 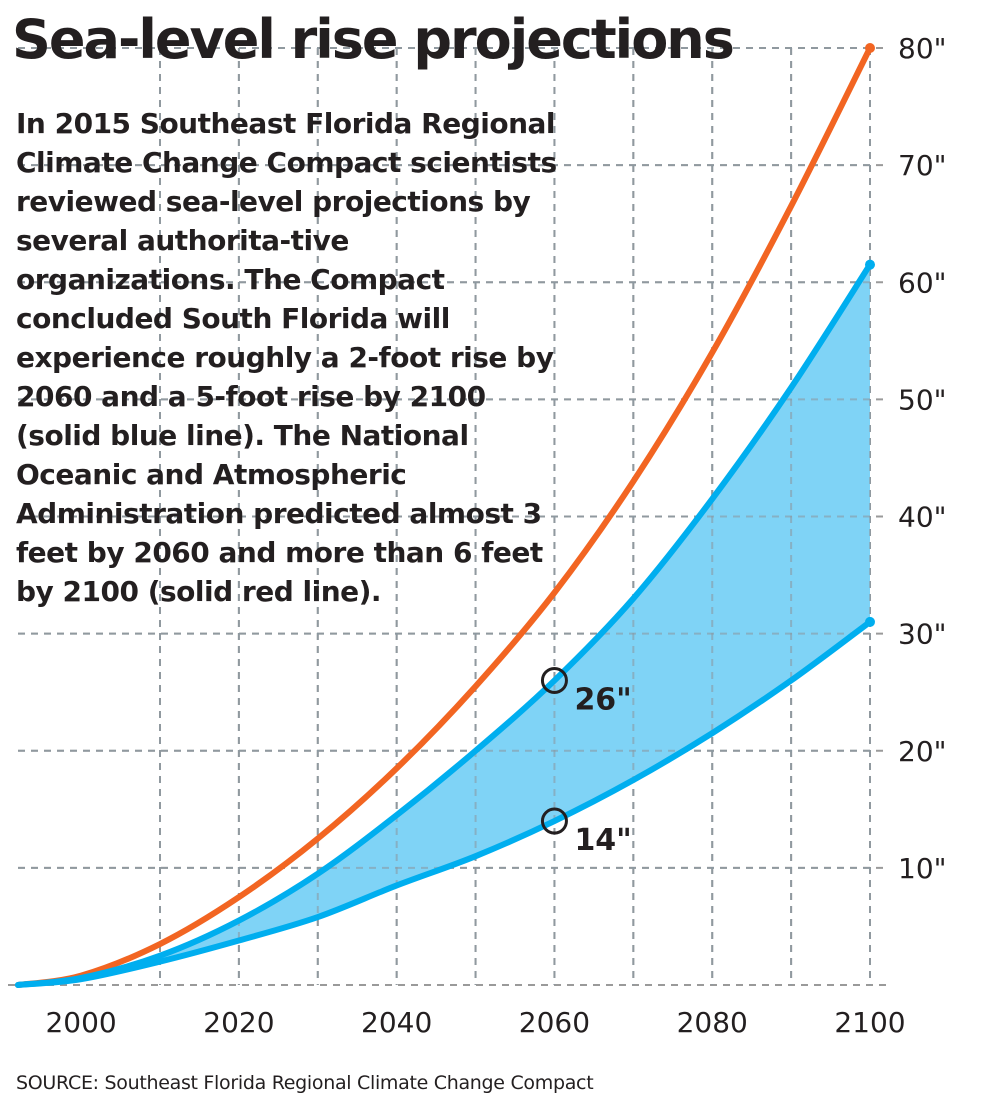 I want to click on annotations: 26" 14", so click(x=586, y=762).